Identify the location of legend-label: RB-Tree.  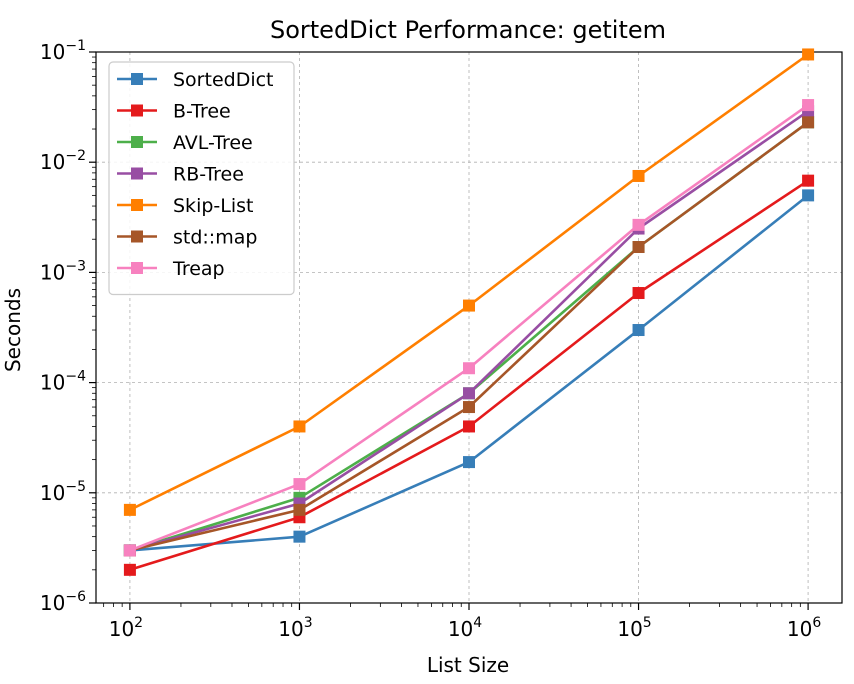
(208, 175).